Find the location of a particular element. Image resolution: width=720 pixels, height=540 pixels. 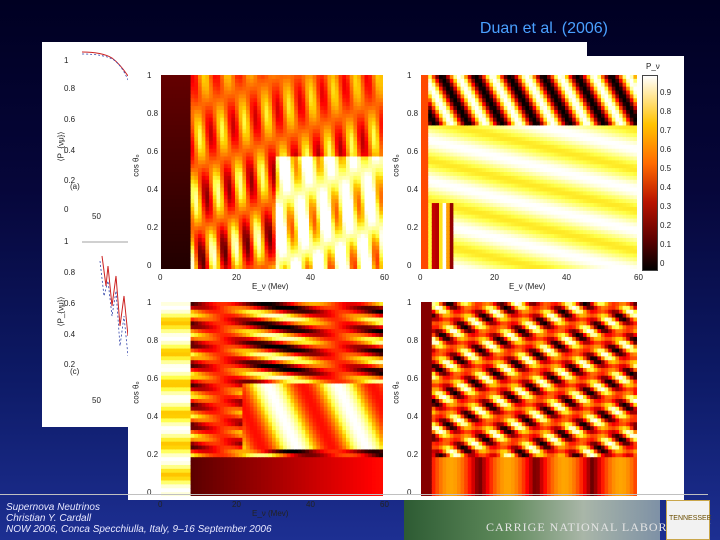

heatmap-bottom-right is located at coordinates (529, 399).